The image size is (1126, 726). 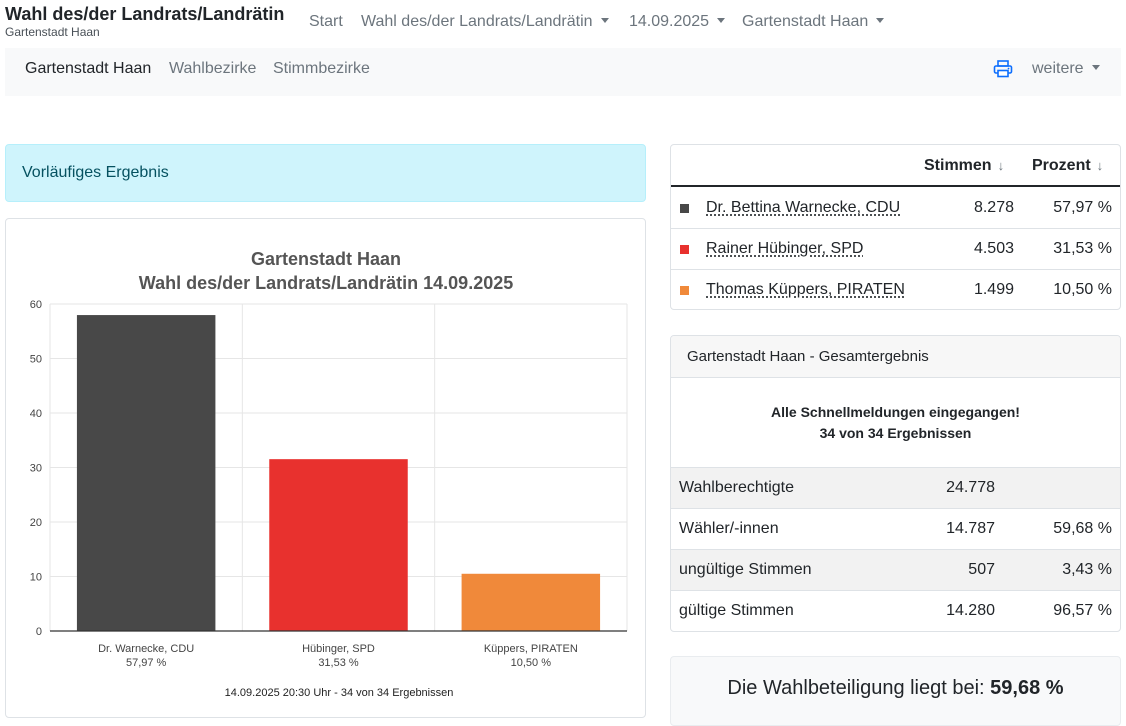 I want to click on total-row-percent: 3,43 %, so click(x=1087, y=570).